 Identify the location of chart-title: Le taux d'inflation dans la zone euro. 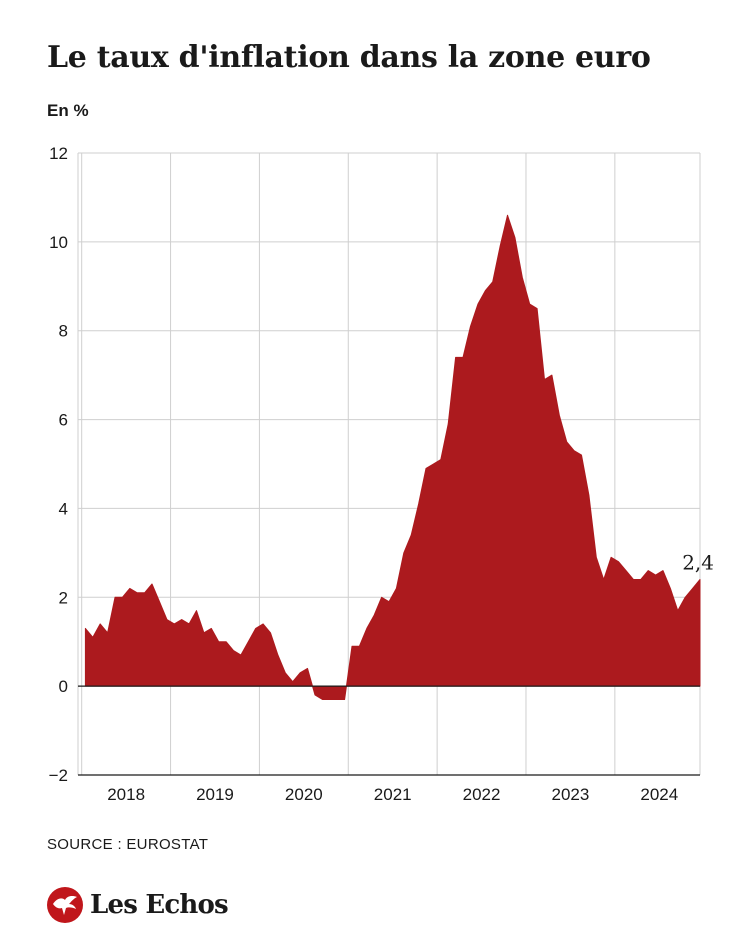
(349, 57).